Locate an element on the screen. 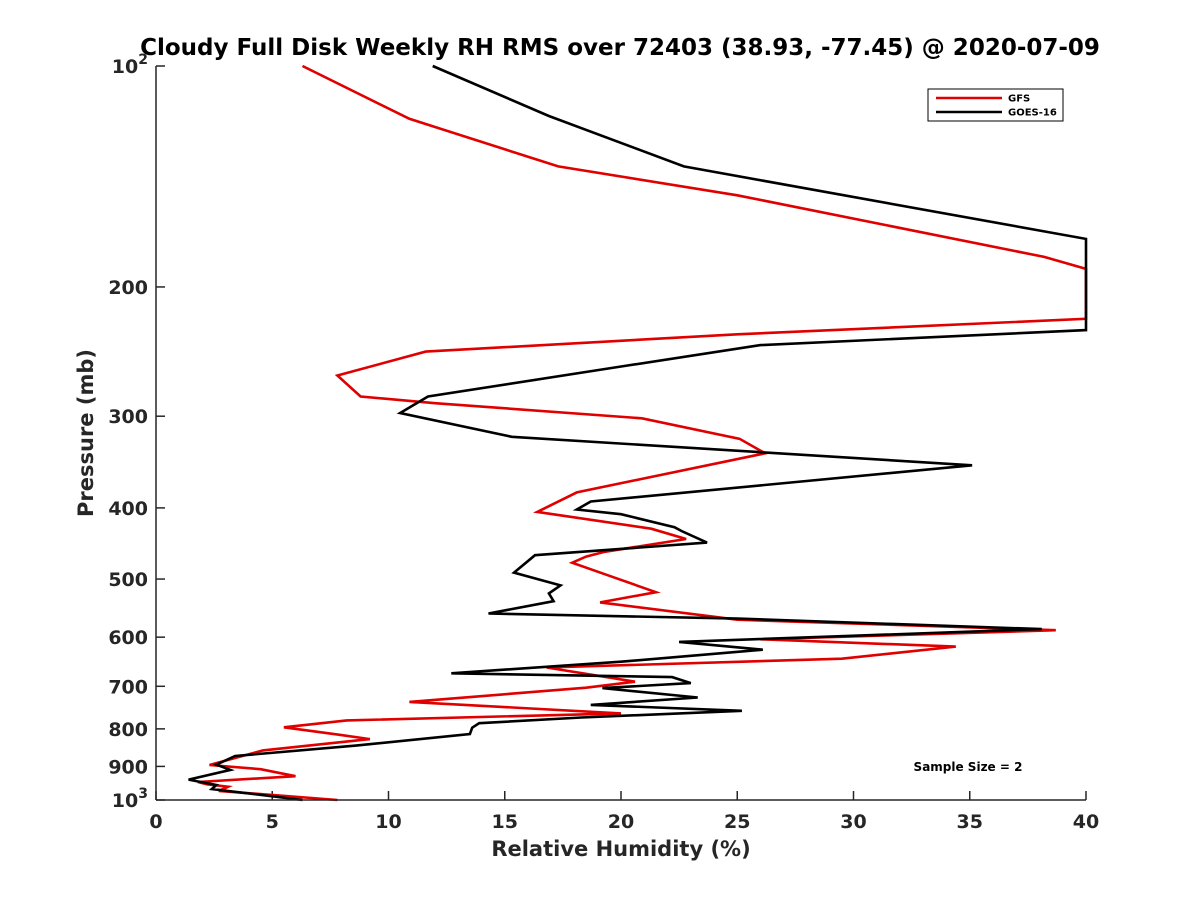 Image resolution: width=1200 pixels, height=900 pixels. x-tick-label: 10 is located at coordinates (388, 822).